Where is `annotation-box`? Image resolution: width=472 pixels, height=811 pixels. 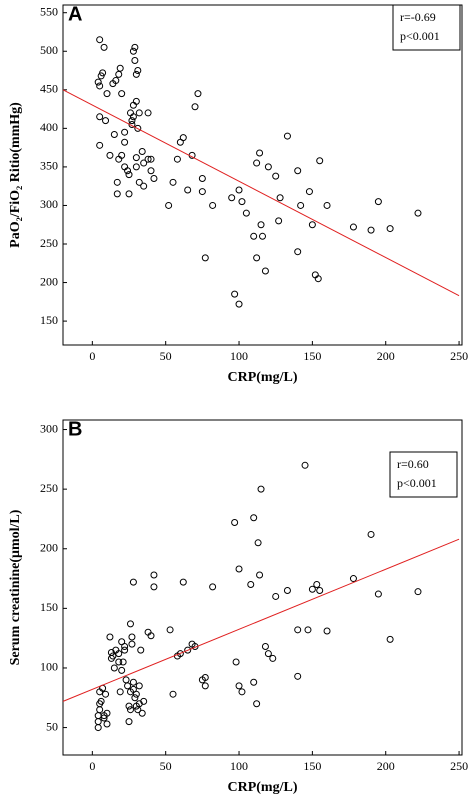
annotation-box is located at coordinates (423, 474).